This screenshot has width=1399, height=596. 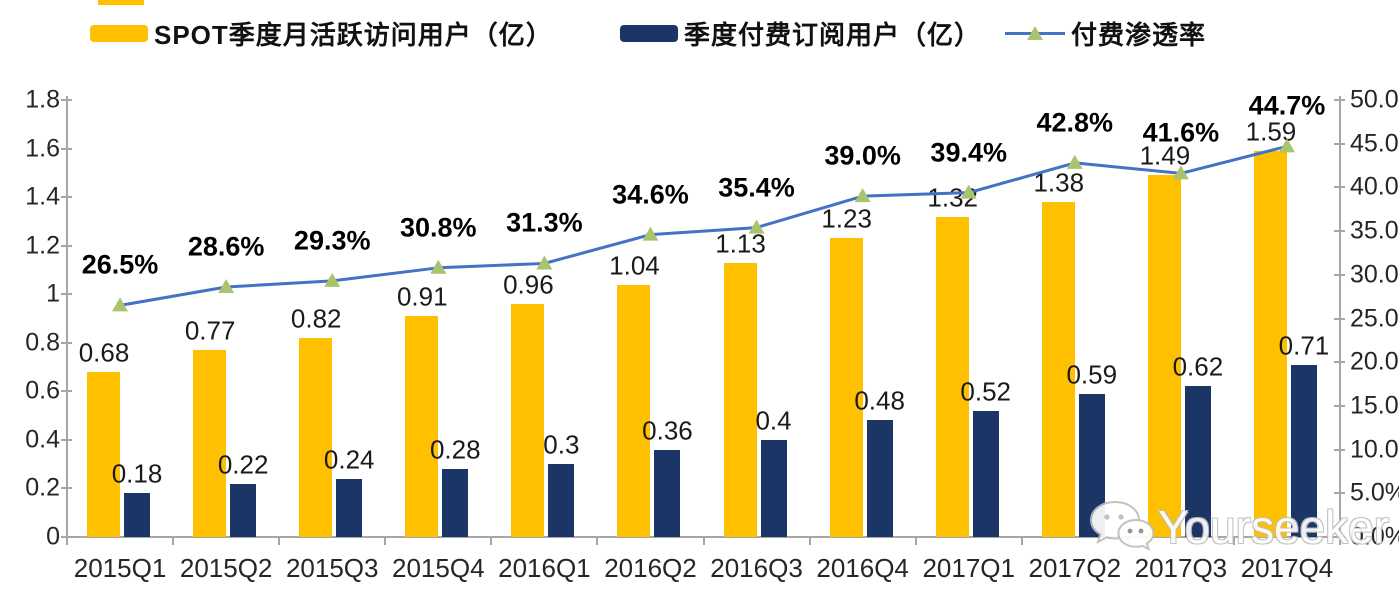 What do you see at coordinates (1374, 492) in the screenshot?
I see `right-axis-tick-label: 5.0%` at bounding box center [1374, 492].